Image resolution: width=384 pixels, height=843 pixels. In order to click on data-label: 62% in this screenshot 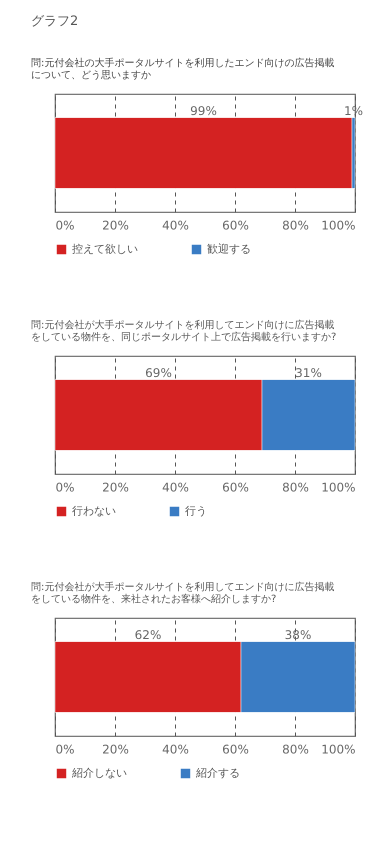, I will do `click(148, 635)`.